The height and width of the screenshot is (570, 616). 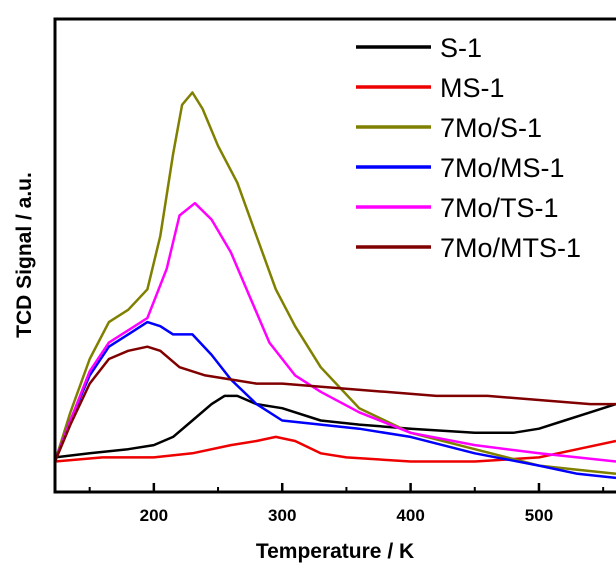 I want to click on legend-label-1: MS-1, so click(x=472, y=88).